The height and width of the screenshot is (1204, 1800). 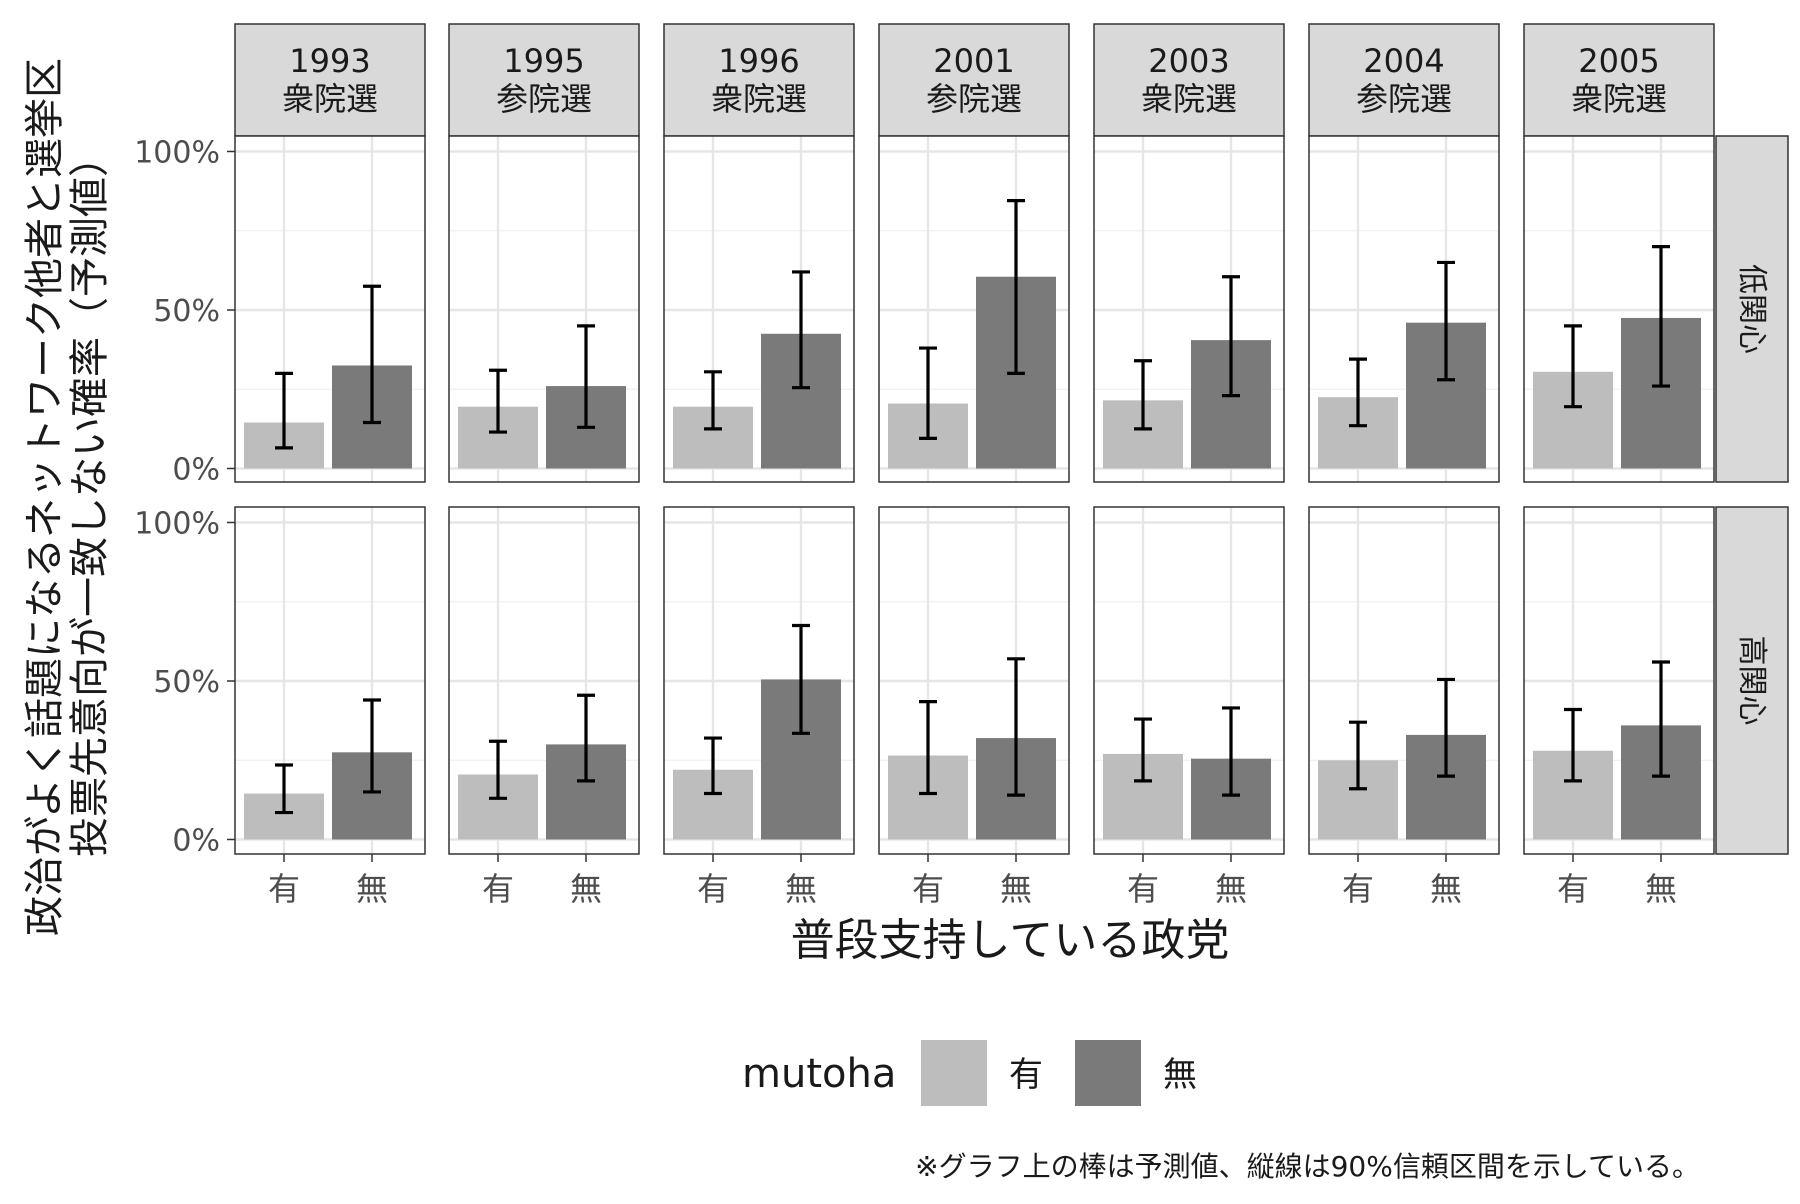 I want to click on facet-year-label: 1996, so click(x=758, y=61).